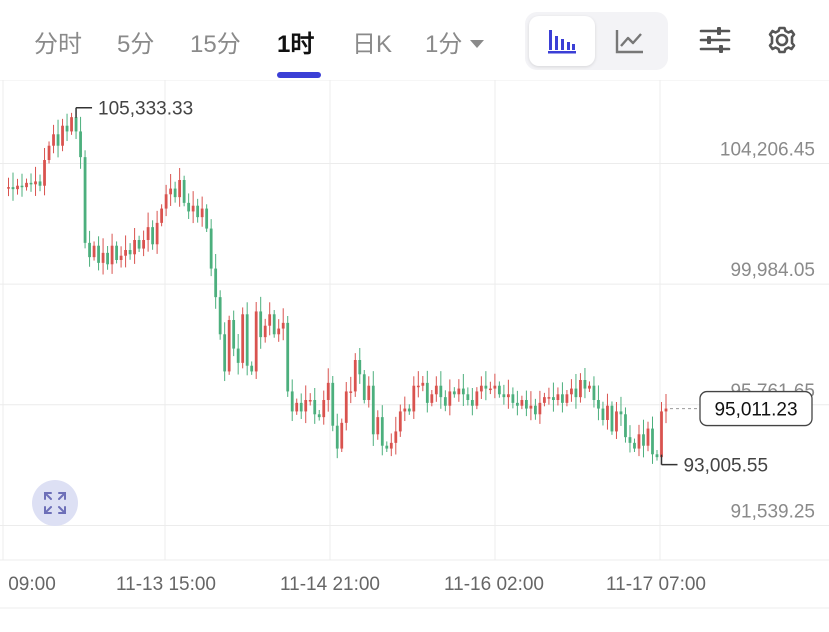 This screenshot has width=829, height=632. I want to click on candlestick-chart-button, so click(562, 41).